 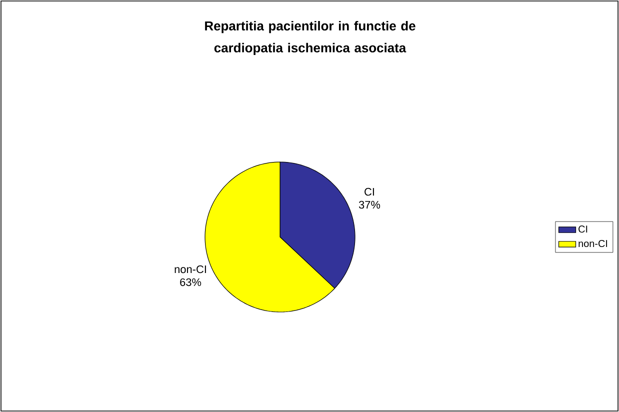 I want to click on legend-label: CI, so click(x=583, y=229).